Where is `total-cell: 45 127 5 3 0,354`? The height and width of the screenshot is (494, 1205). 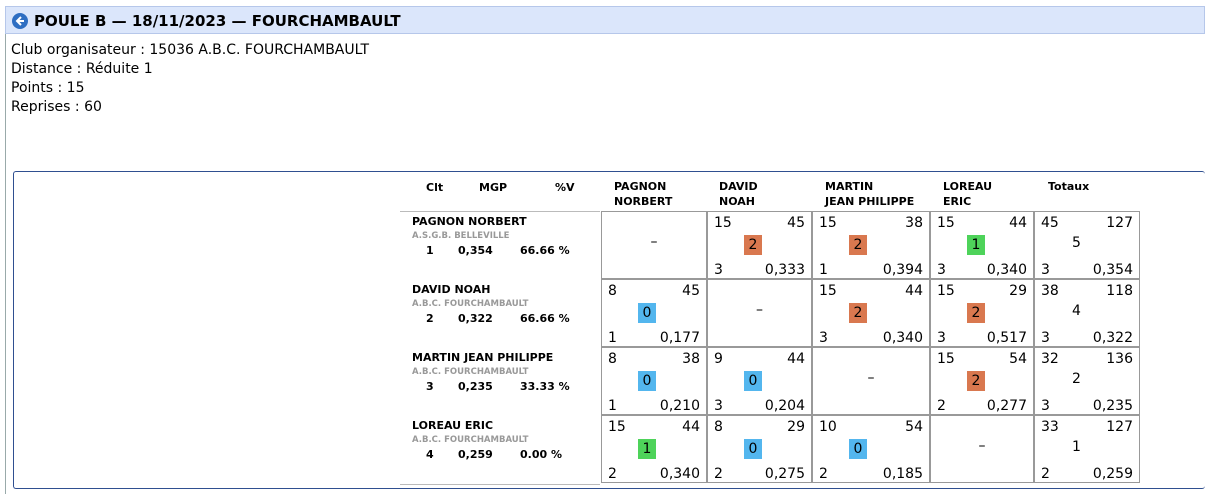 total-cell: 45 127 5 3 0,354 is located at coordinates (1087, 245).